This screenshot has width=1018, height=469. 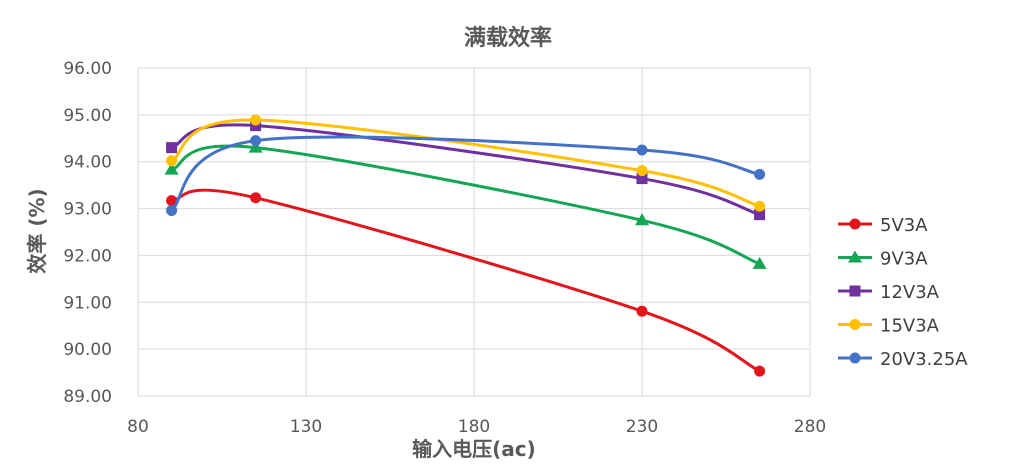 What do you see at coordinates (87, 397) in the screenshot?
I see `y-tick-label: 89.00` at bounding box center [87, 397].